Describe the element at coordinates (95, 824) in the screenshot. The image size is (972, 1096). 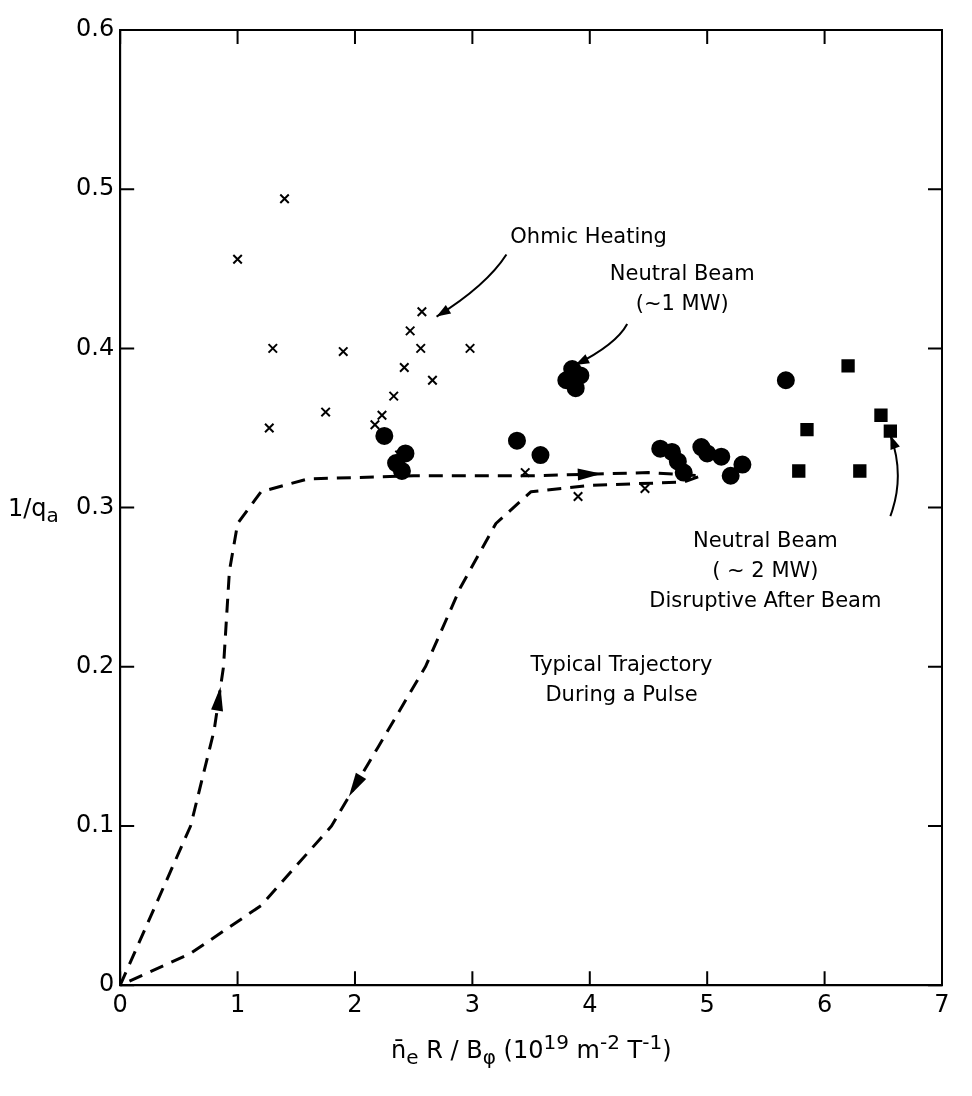
I see `y-tick-label: 0.1` at that location.